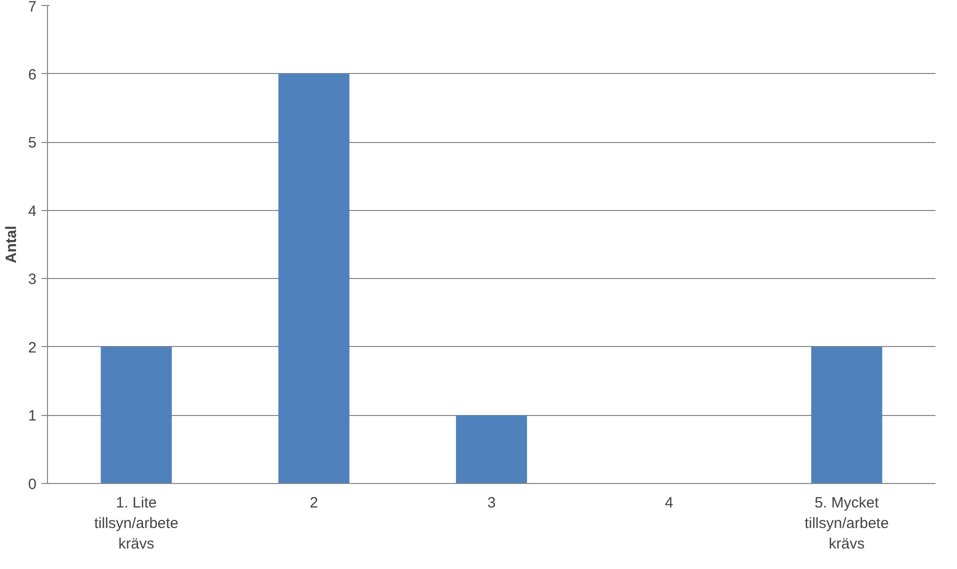 This screenshot has width=957, height=569. I want to click on y-tick-label: 4, so click(32, 211).